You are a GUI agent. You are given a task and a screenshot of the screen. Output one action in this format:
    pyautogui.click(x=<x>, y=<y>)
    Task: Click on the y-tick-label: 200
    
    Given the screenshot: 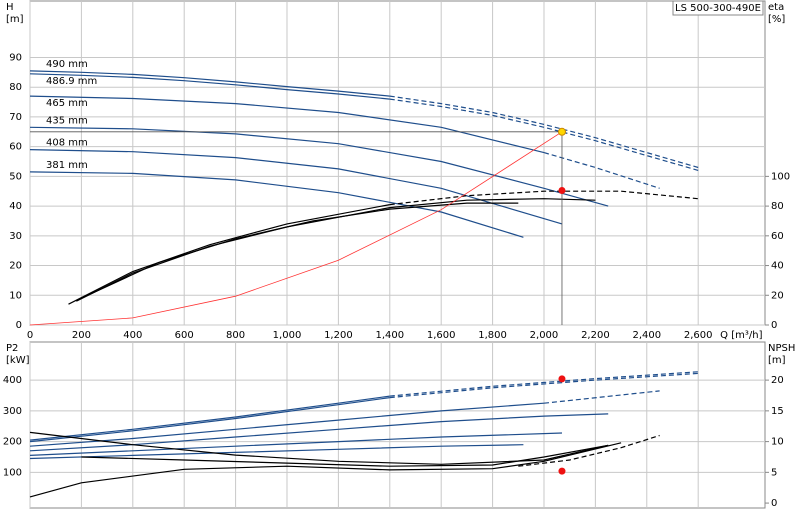 What is the action you would take?
    pyautogui.click(x=12, y=442)
    